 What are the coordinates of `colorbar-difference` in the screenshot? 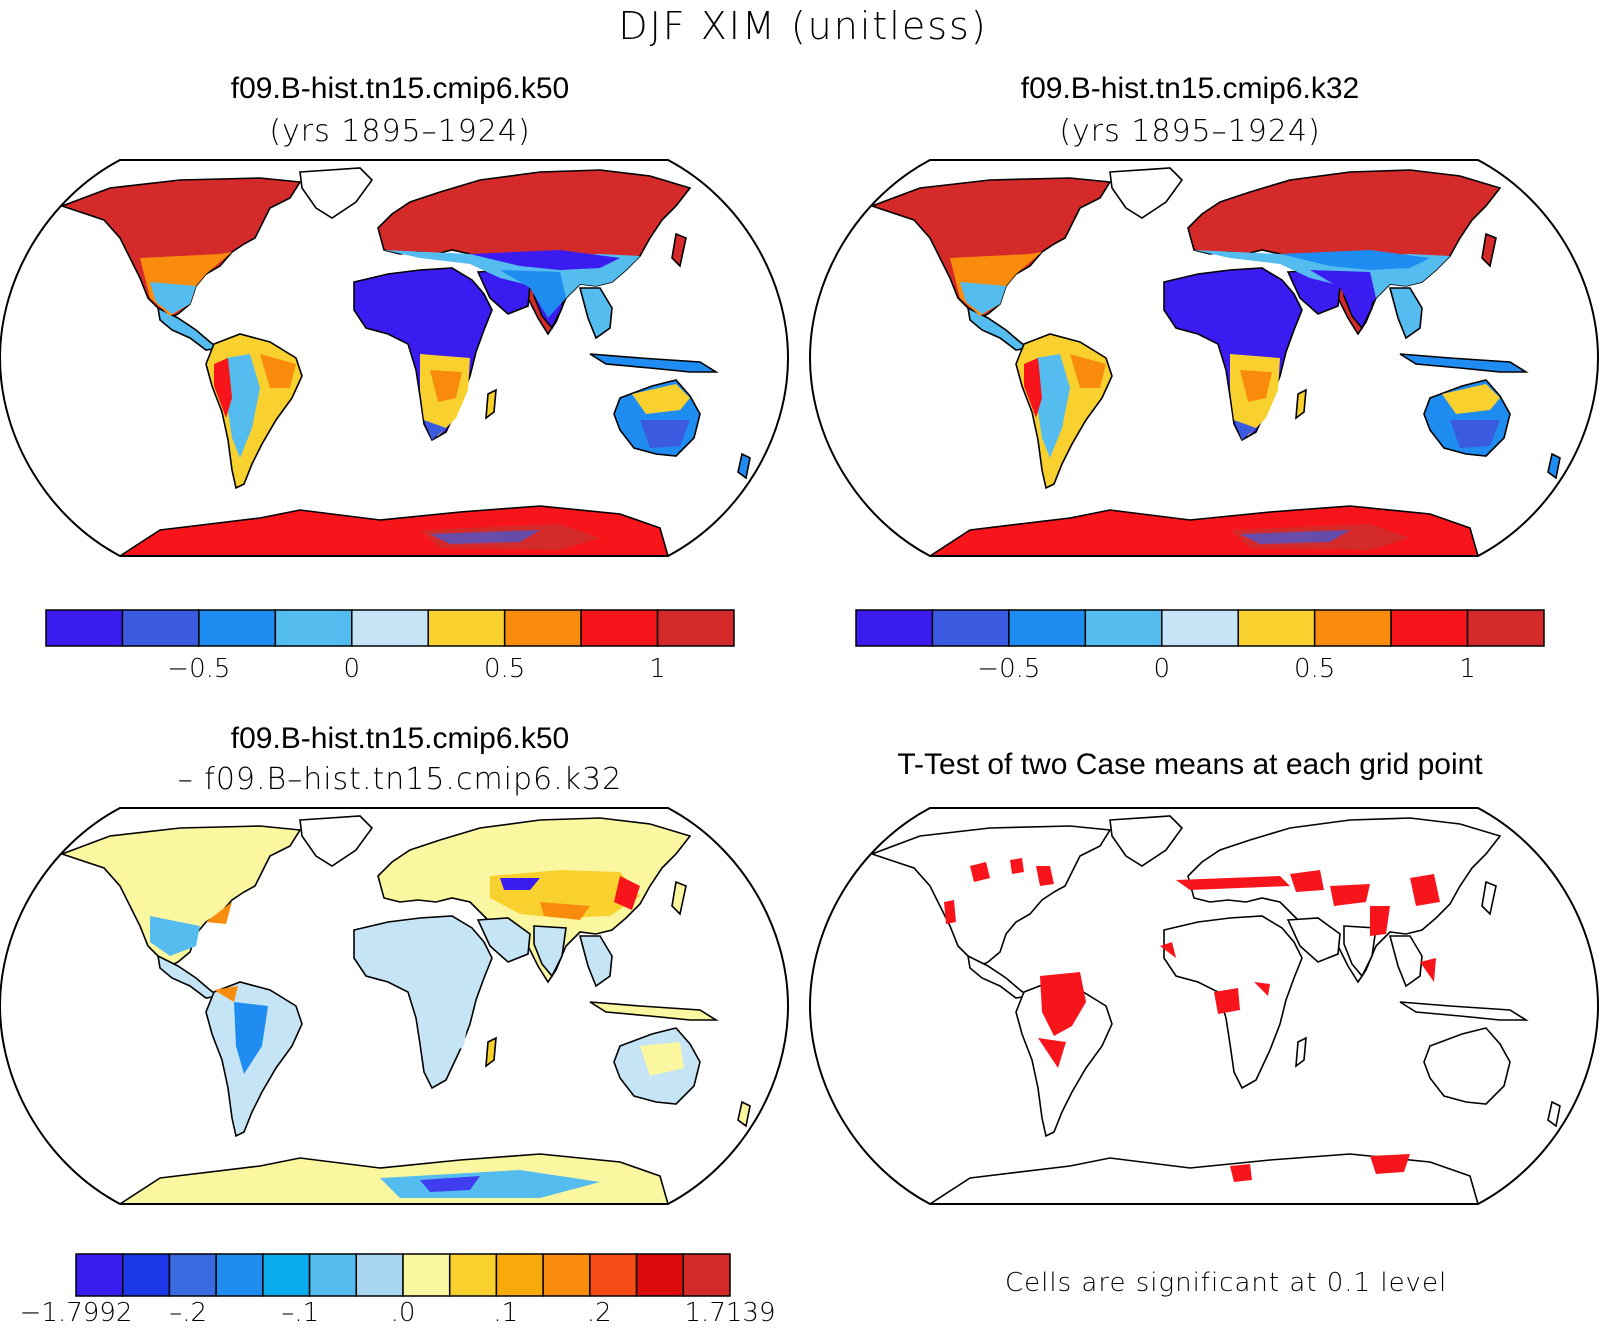 It's located at (403, 1275).